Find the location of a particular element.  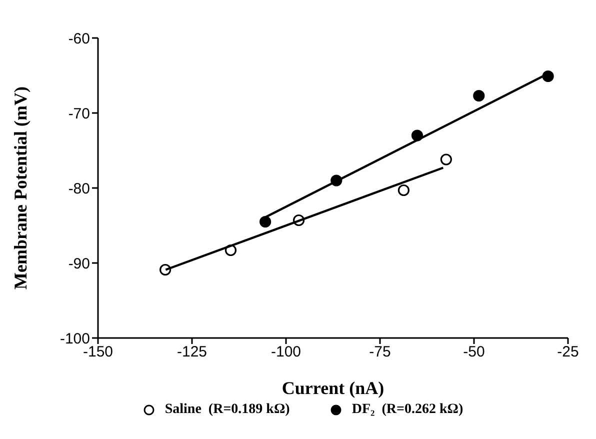

y-tick-label: -60 is located at coordinates (79, 39).